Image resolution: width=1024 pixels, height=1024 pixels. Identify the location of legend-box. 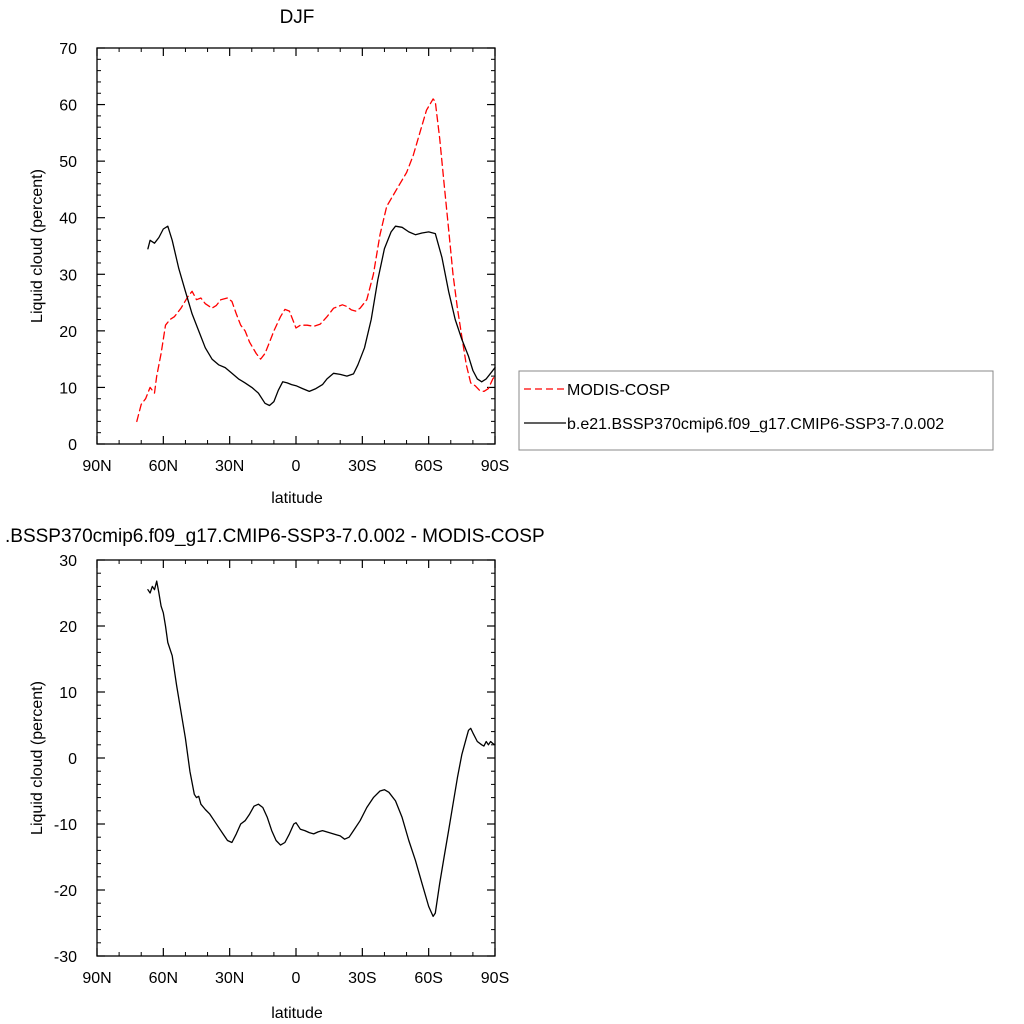
(756, 410).